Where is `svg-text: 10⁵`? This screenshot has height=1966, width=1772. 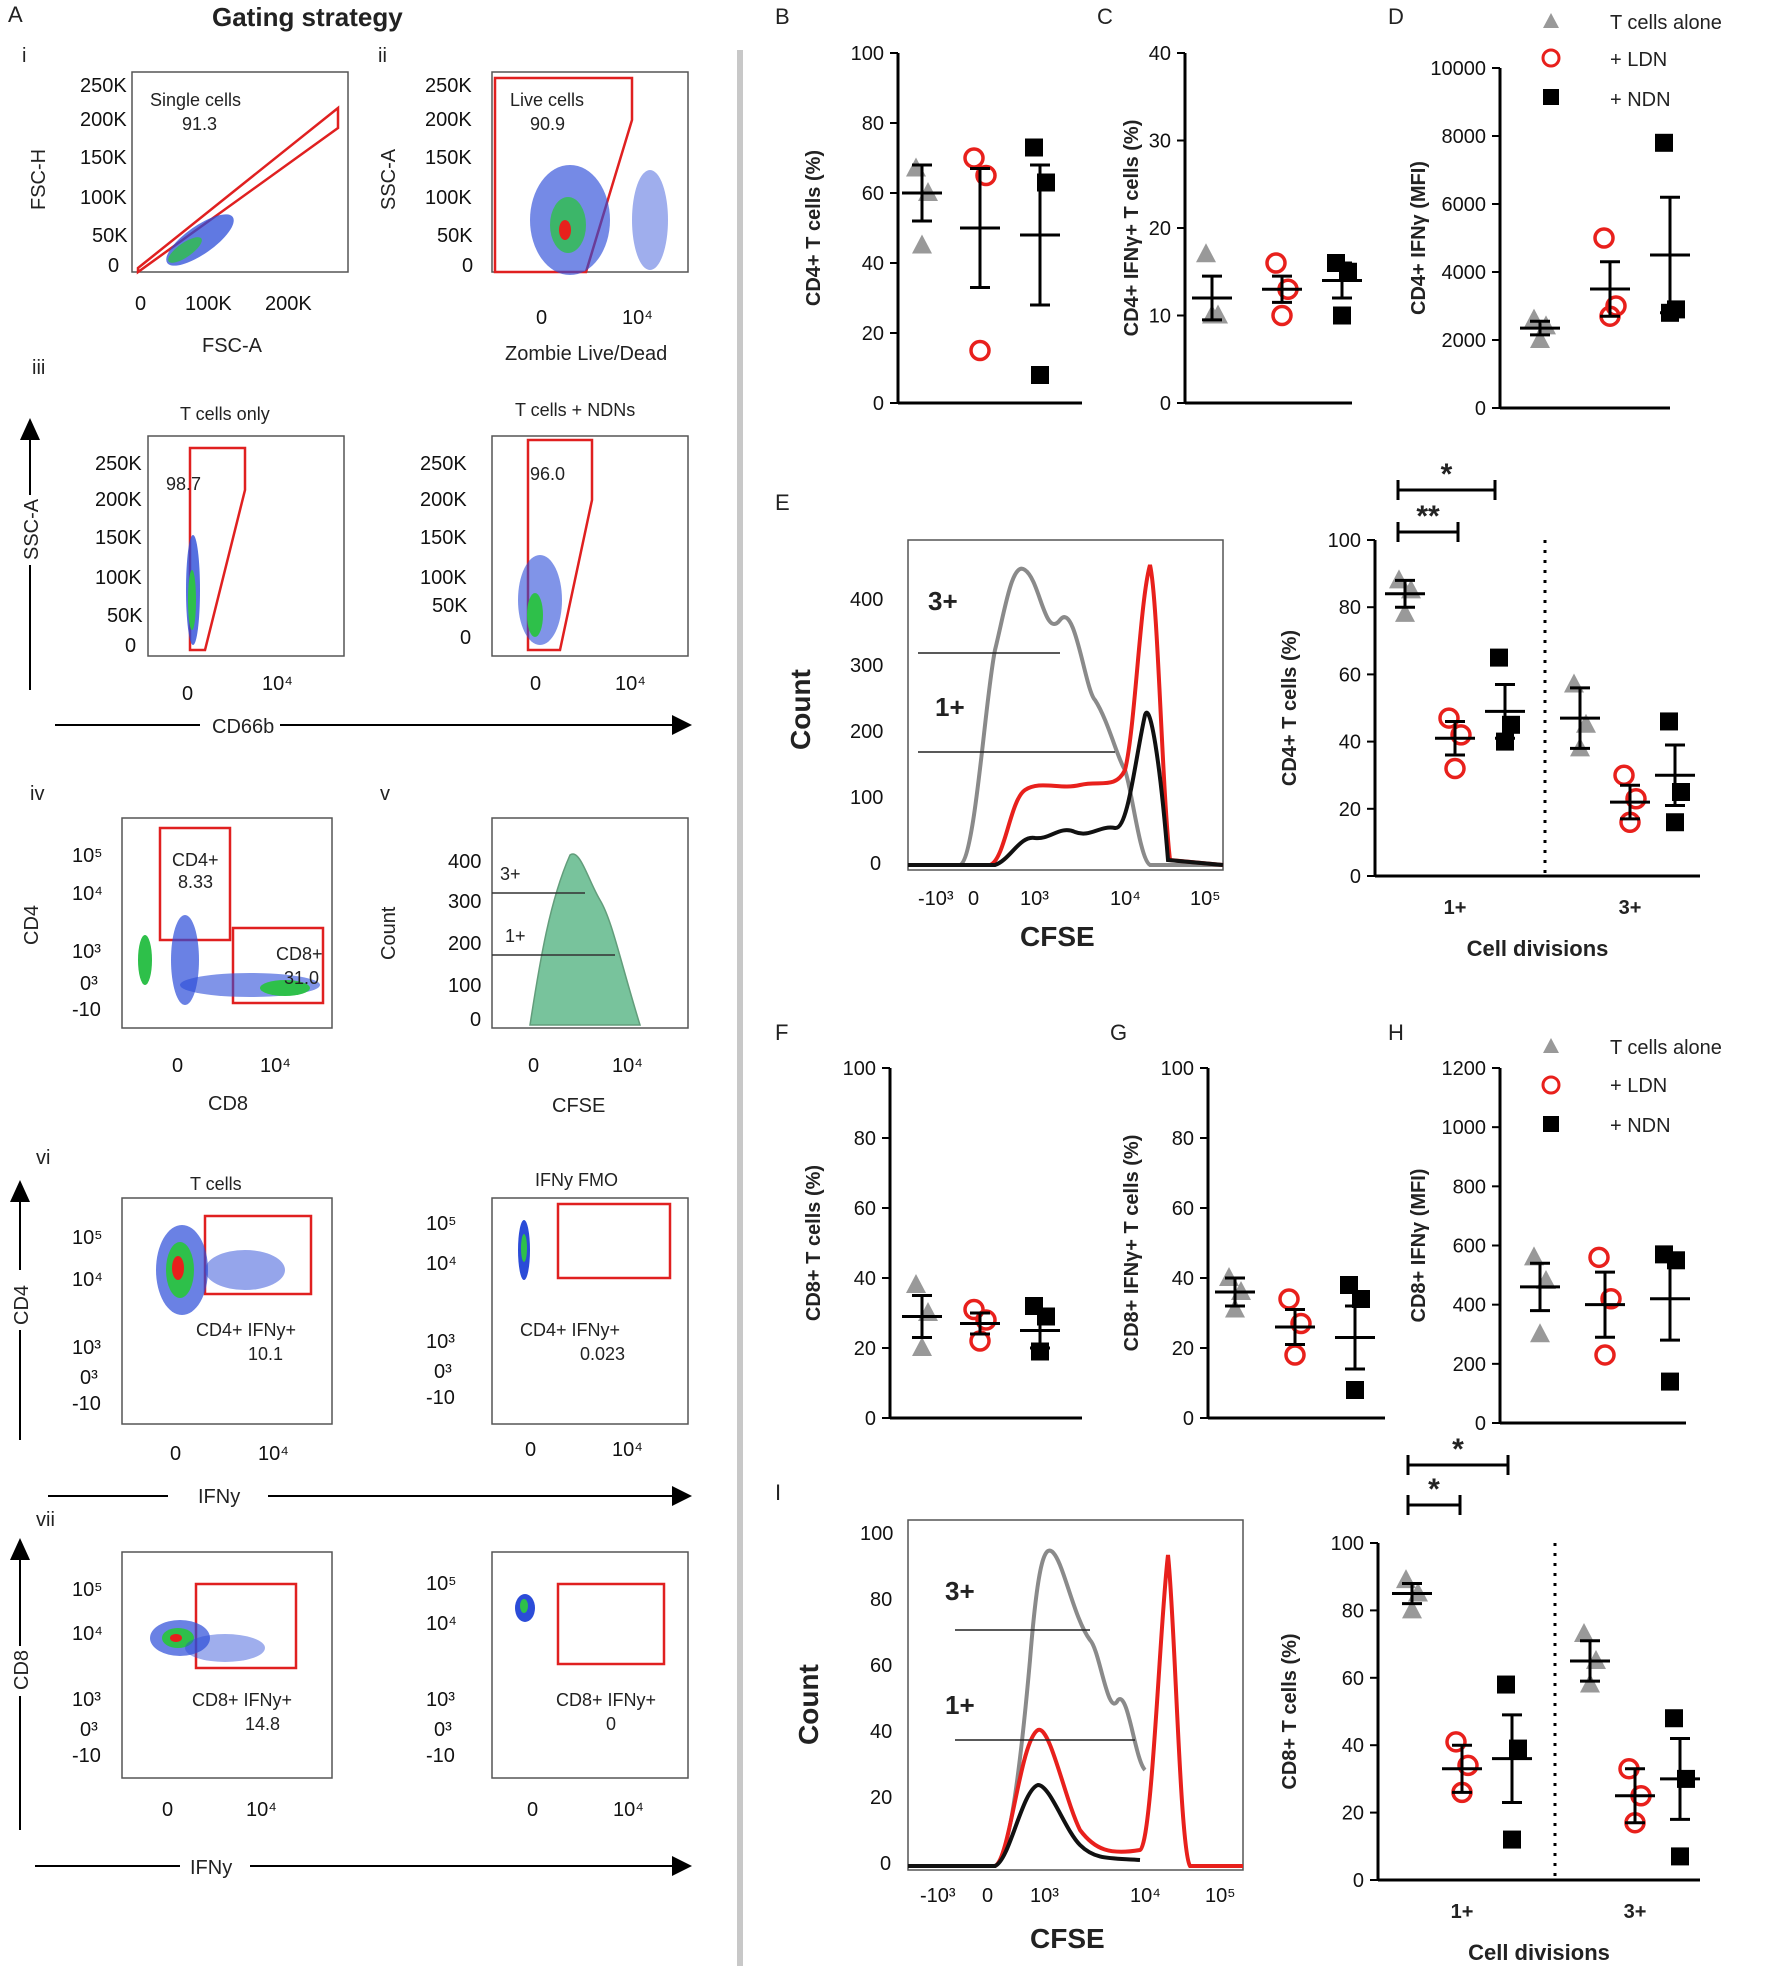
svg-text: 10⁵ is located at coordinates (1205, 899).